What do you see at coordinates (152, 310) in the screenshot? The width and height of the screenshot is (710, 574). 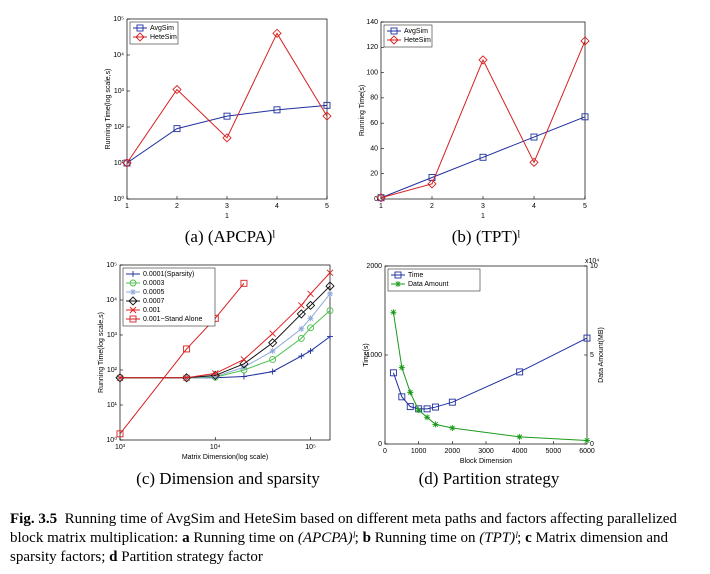 I see `legend-label: 0.001` at bounding box center [152, 310].